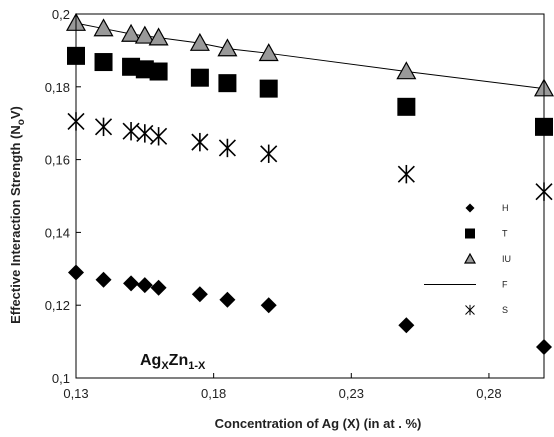  What do you see at coordinates (15, 112) in the screenshot?
I see `y-axis-label-end: V)` at bounding box center [15, 112].